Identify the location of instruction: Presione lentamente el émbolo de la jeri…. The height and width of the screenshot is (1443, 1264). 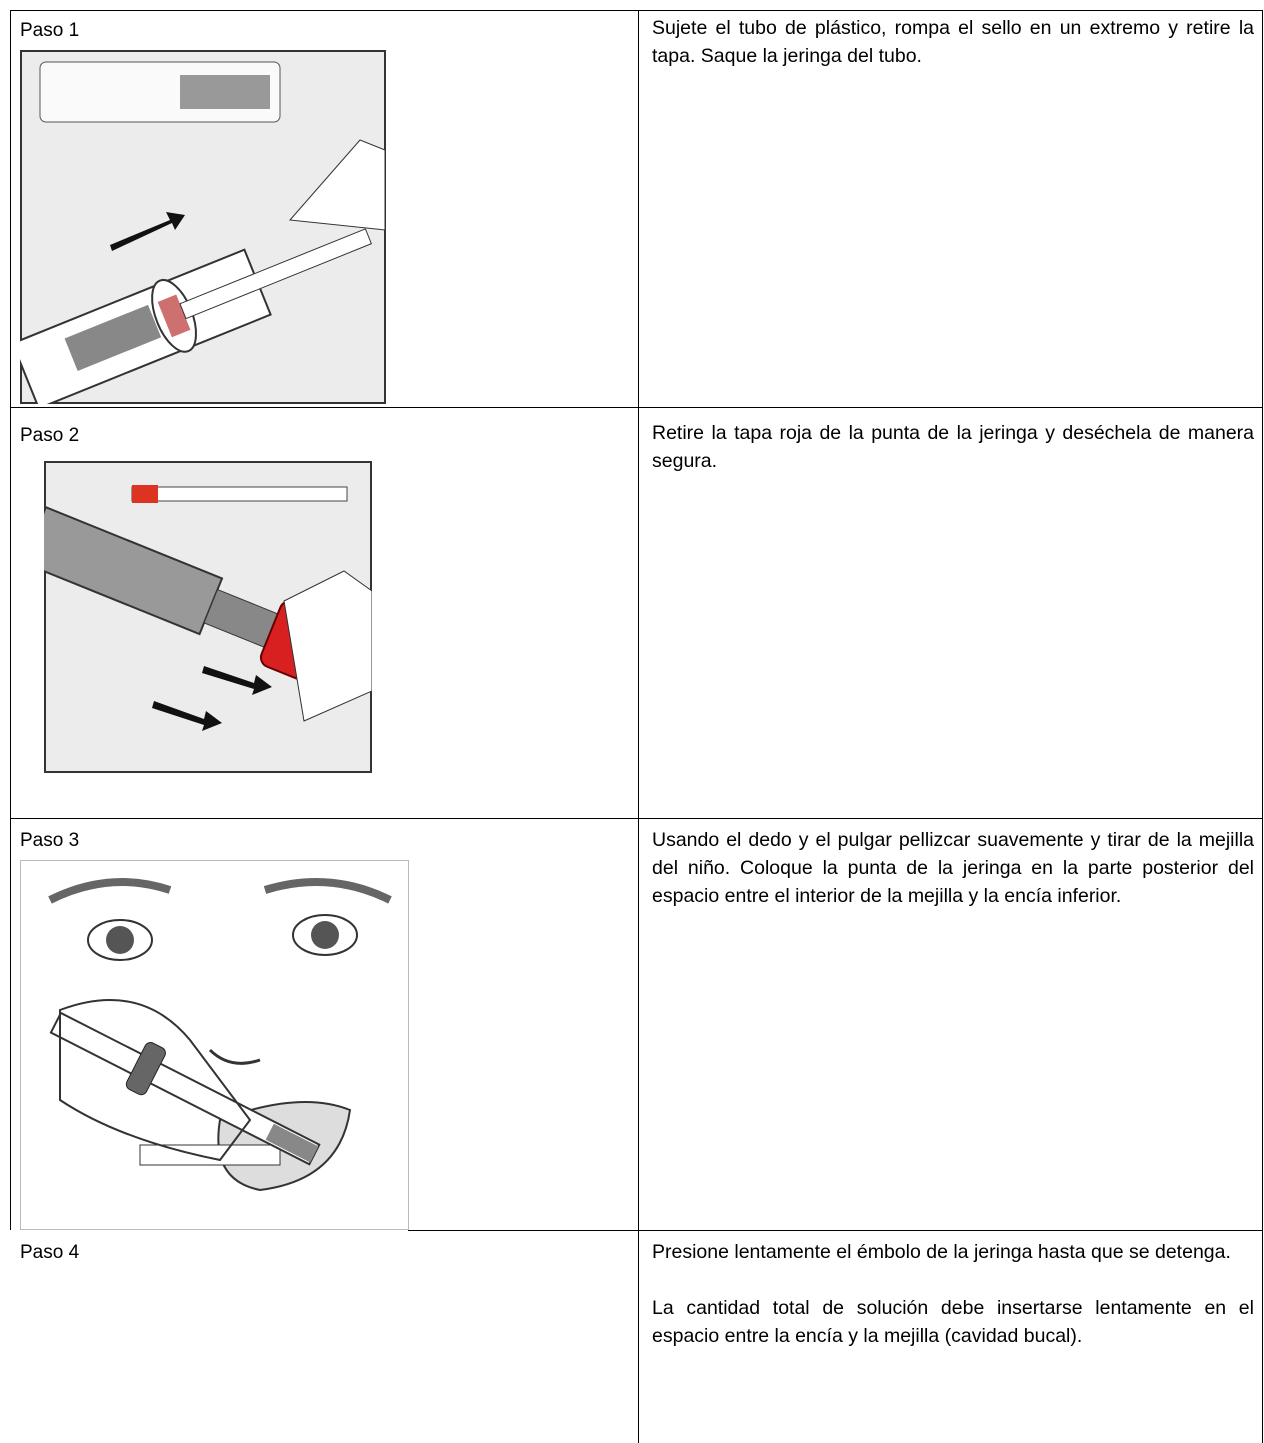
(953, 1308).